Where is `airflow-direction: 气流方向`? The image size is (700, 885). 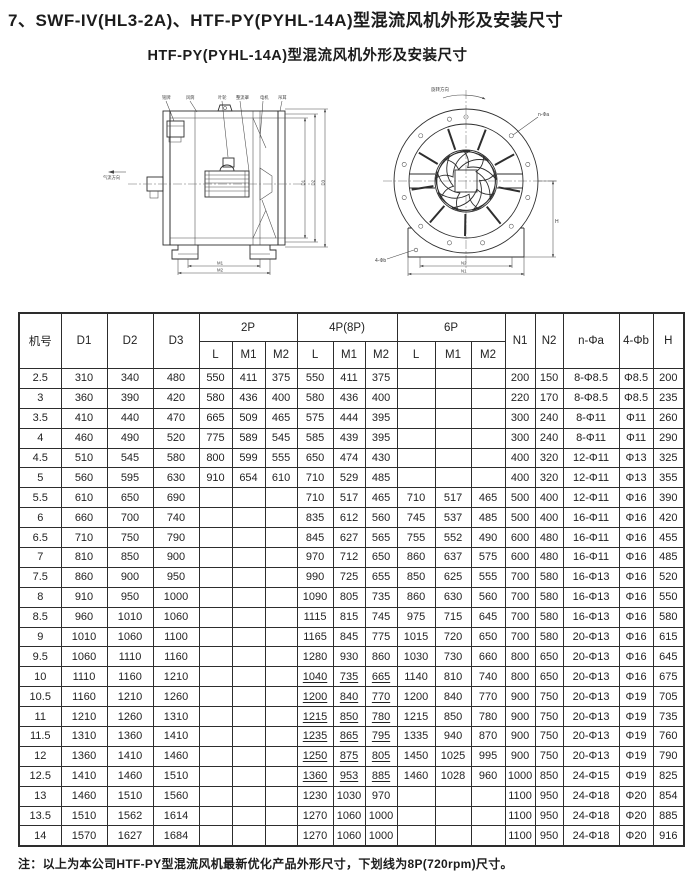
airflow-direction: 气流方向 is located at coordinates (114, 175).